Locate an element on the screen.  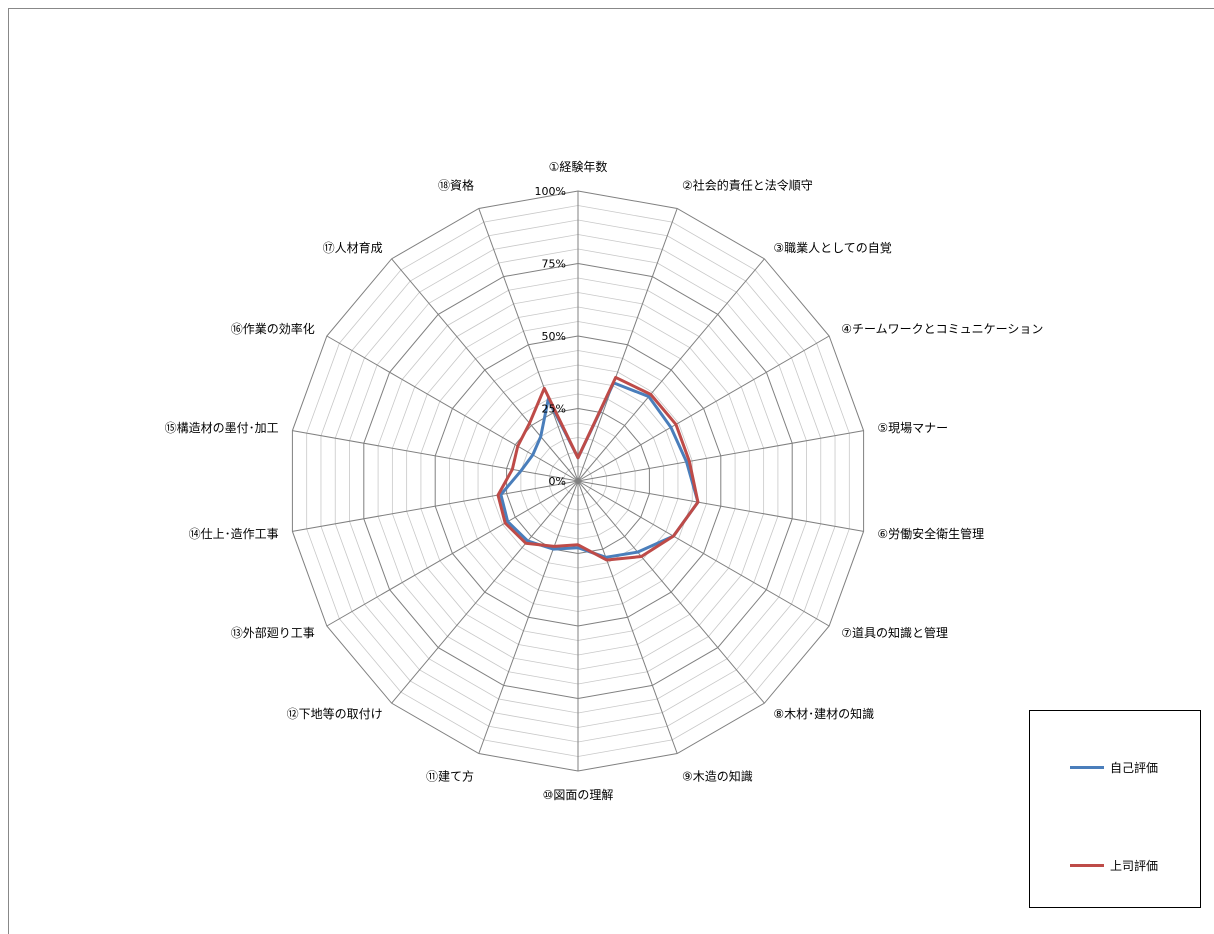
category-label: ⑨木造の知識 is located at coordinates (717, 777).